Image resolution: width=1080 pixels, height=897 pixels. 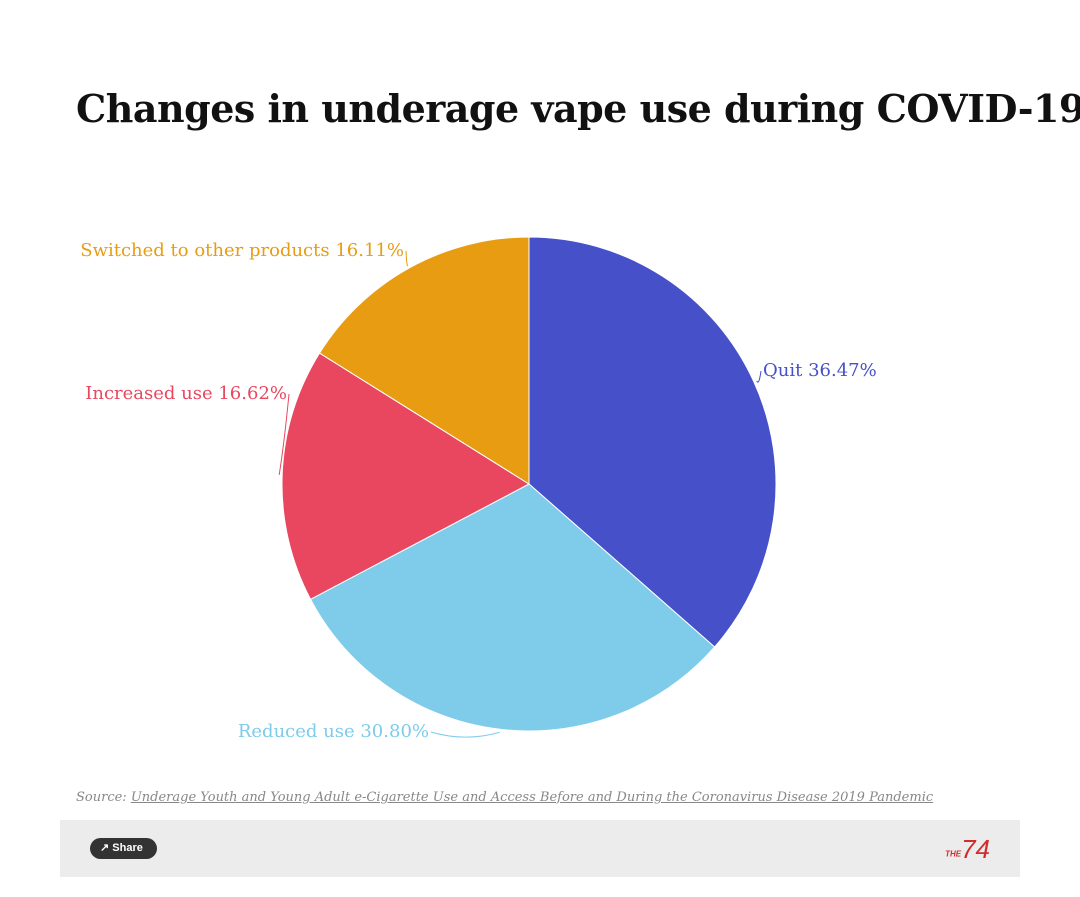 What do you see at coordinates (953, 854) in the screenshot?
I see `logo-small: THE` at bounding box center [953, 854].